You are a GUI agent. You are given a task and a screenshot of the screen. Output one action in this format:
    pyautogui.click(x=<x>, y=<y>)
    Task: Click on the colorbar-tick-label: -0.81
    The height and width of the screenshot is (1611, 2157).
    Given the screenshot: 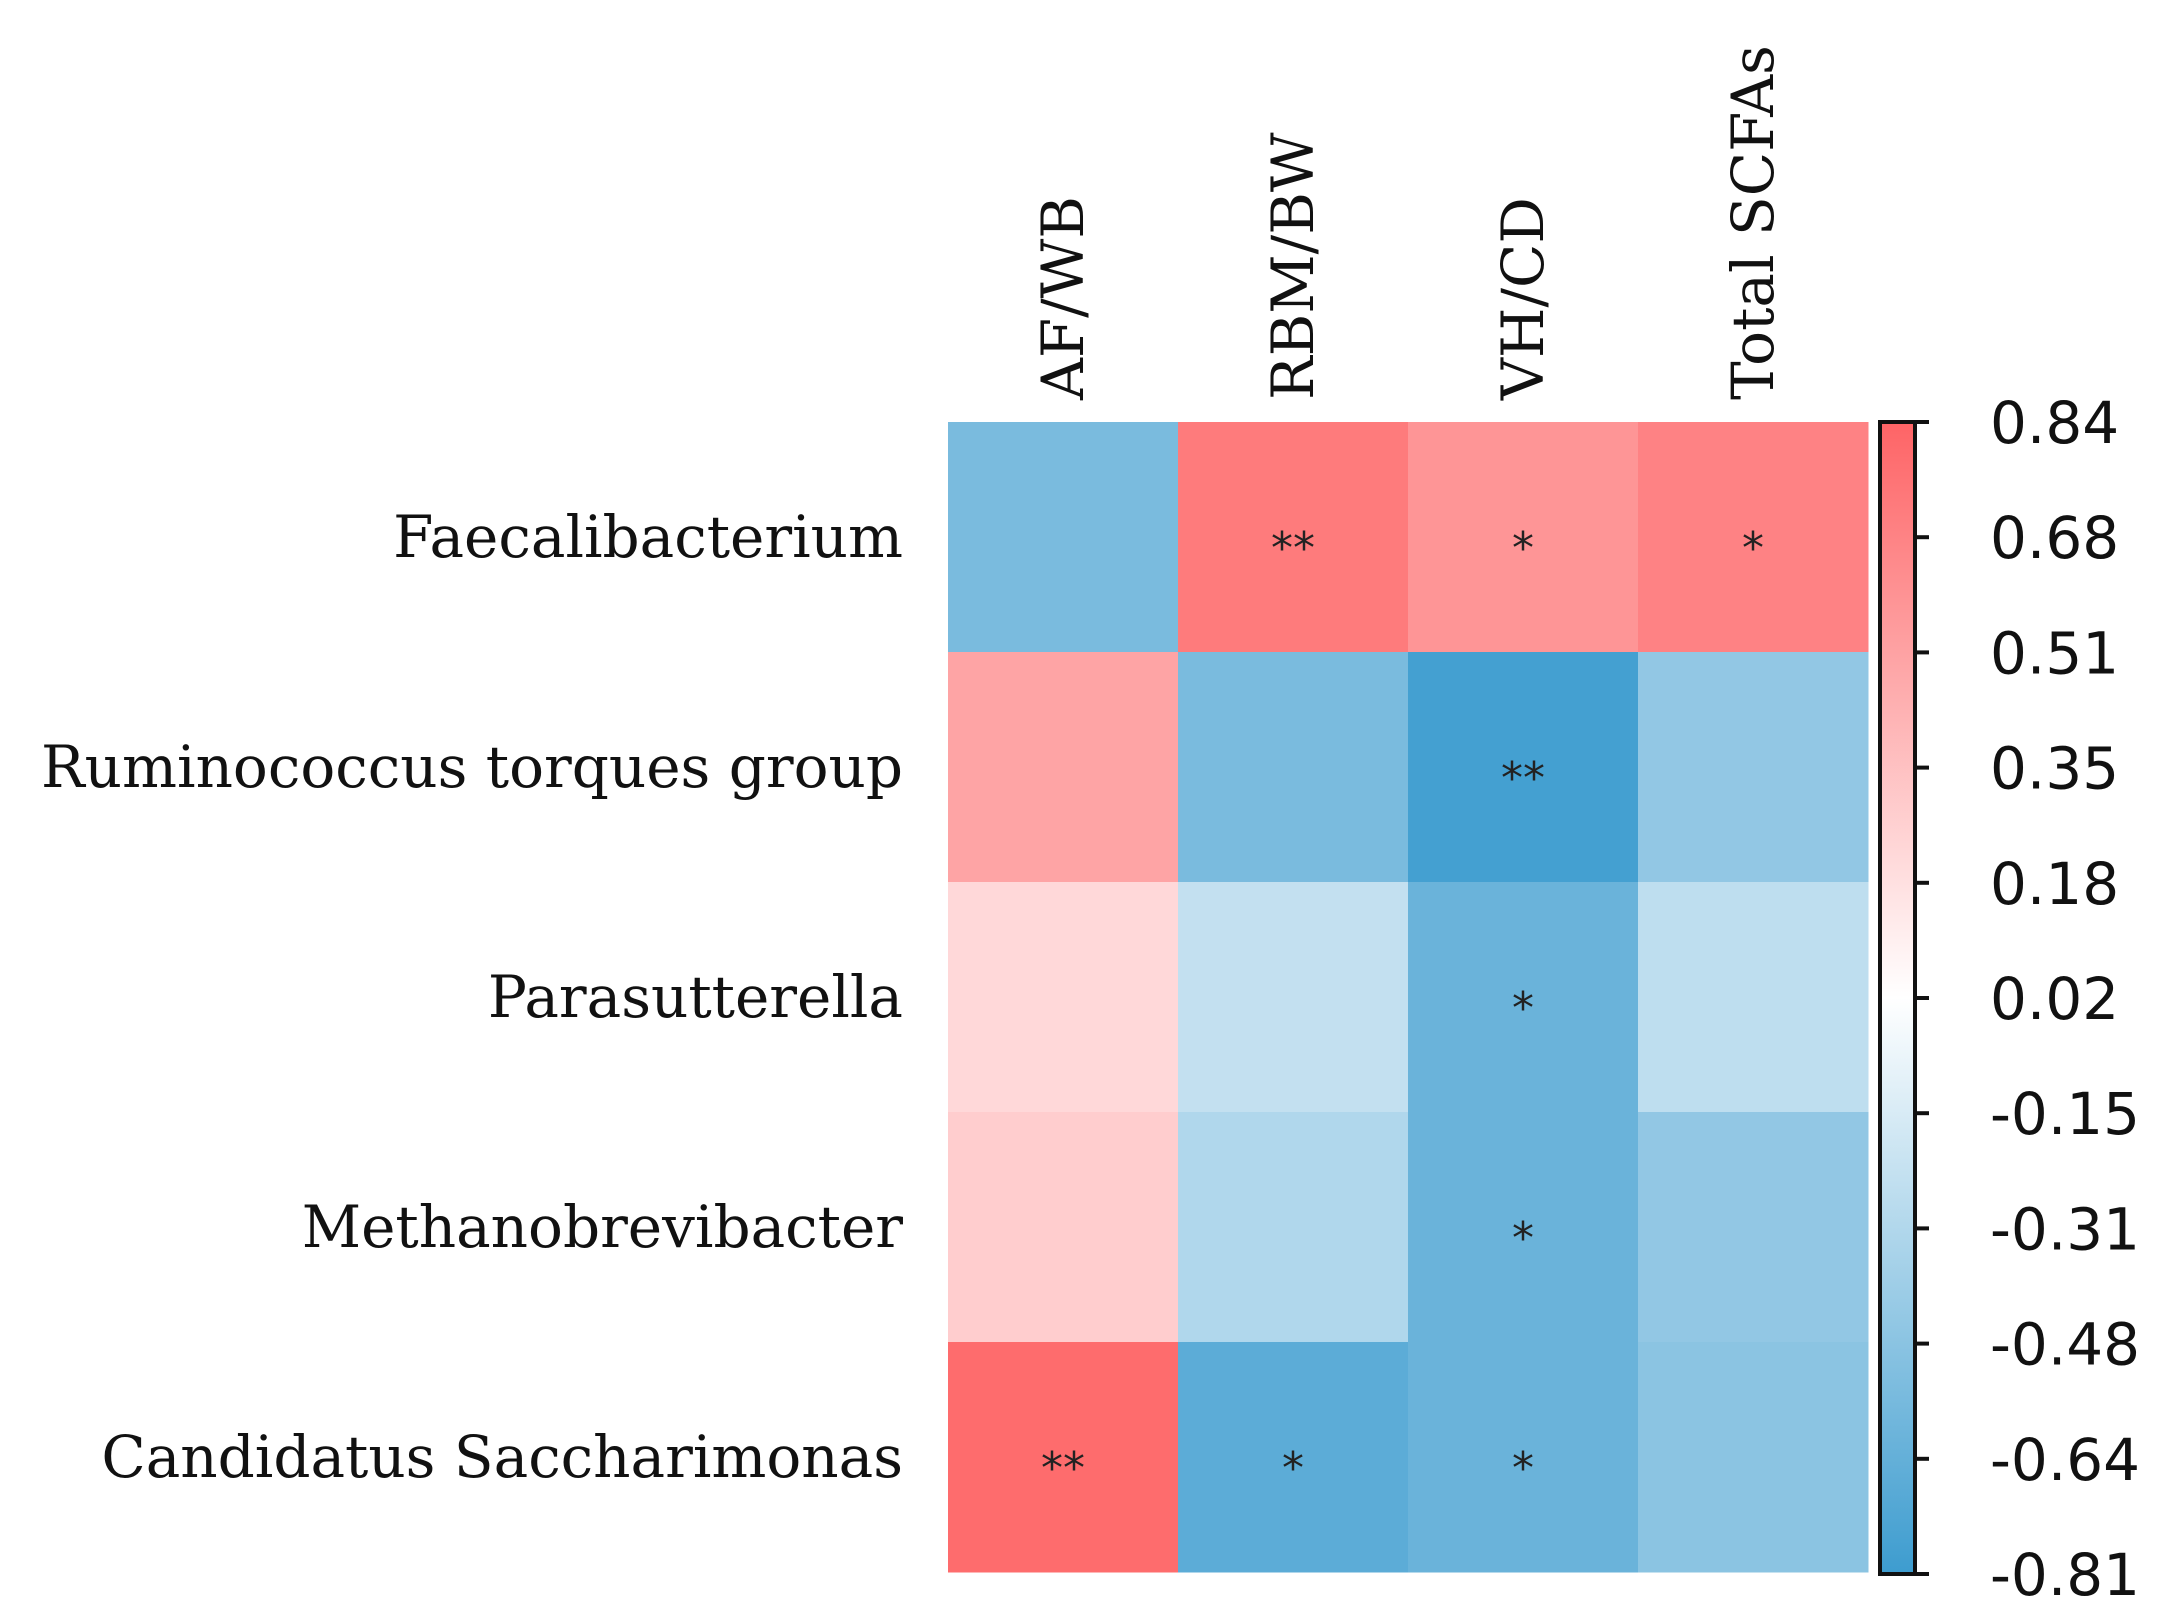 What is the action you would take?
    pyautogui.click(x=2065, y=1575)
    